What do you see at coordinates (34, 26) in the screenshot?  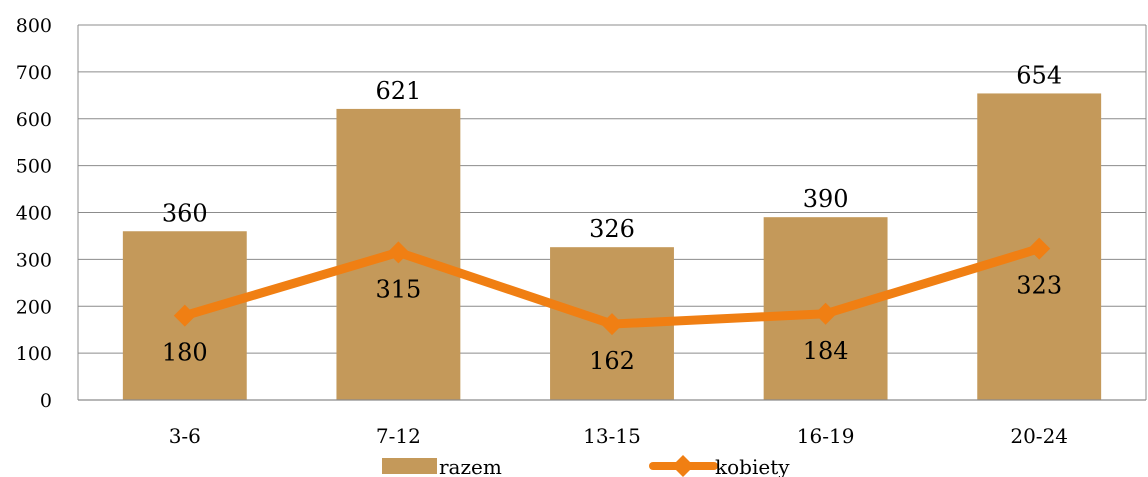 I see `y-tick-label: 800` at bounding box center [34, 26].